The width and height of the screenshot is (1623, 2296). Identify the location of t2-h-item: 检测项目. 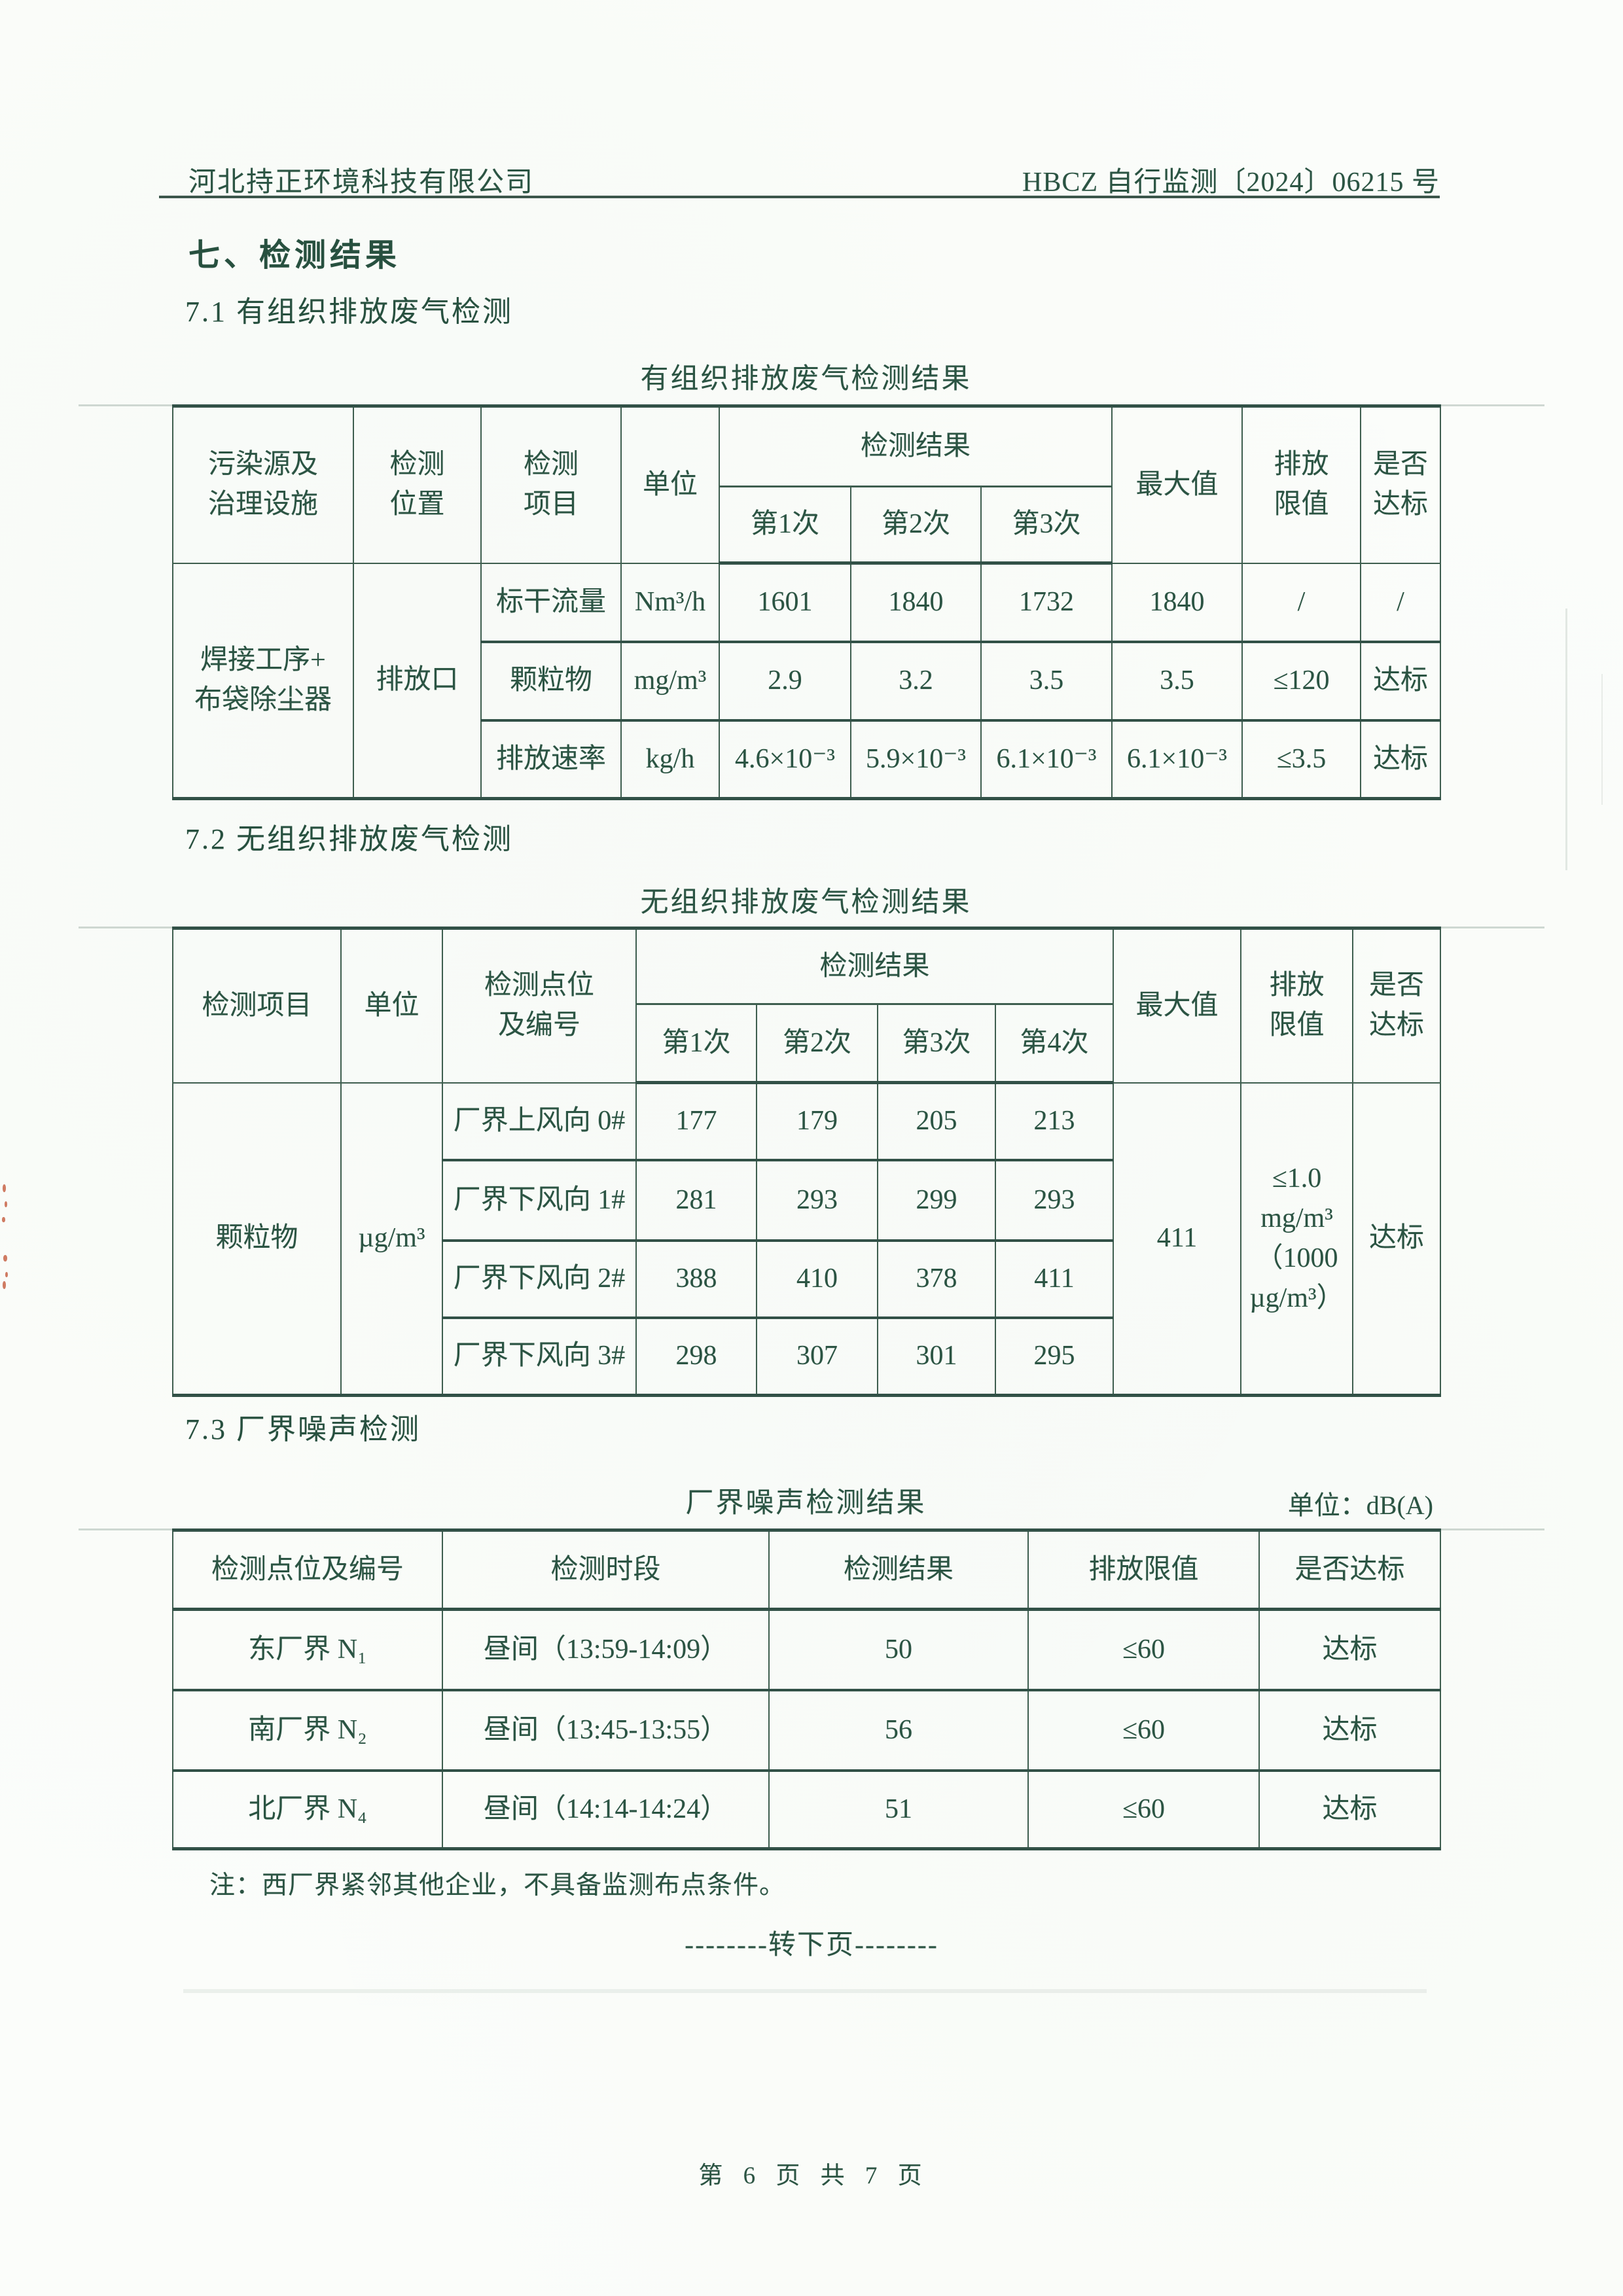
(257, 1006).